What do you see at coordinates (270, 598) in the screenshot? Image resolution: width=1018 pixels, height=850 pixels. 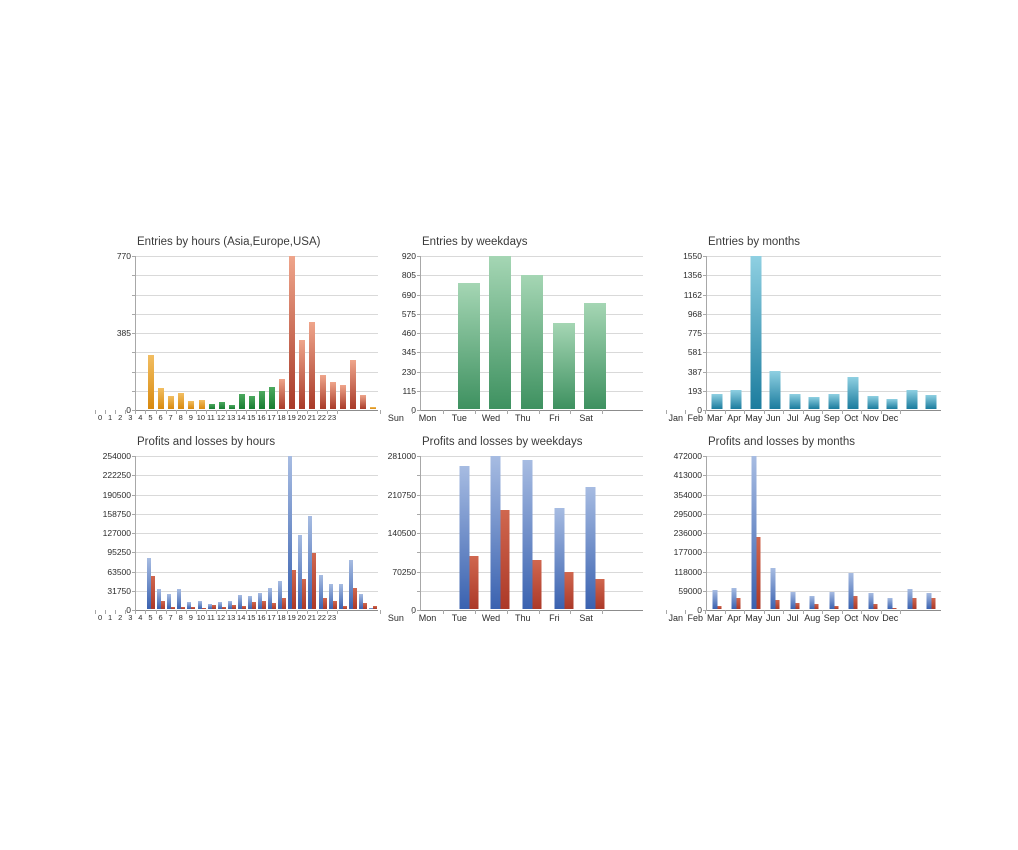 I see `bar-profits-losses-by-hours-13-profit` at bounding box center [270, 598].